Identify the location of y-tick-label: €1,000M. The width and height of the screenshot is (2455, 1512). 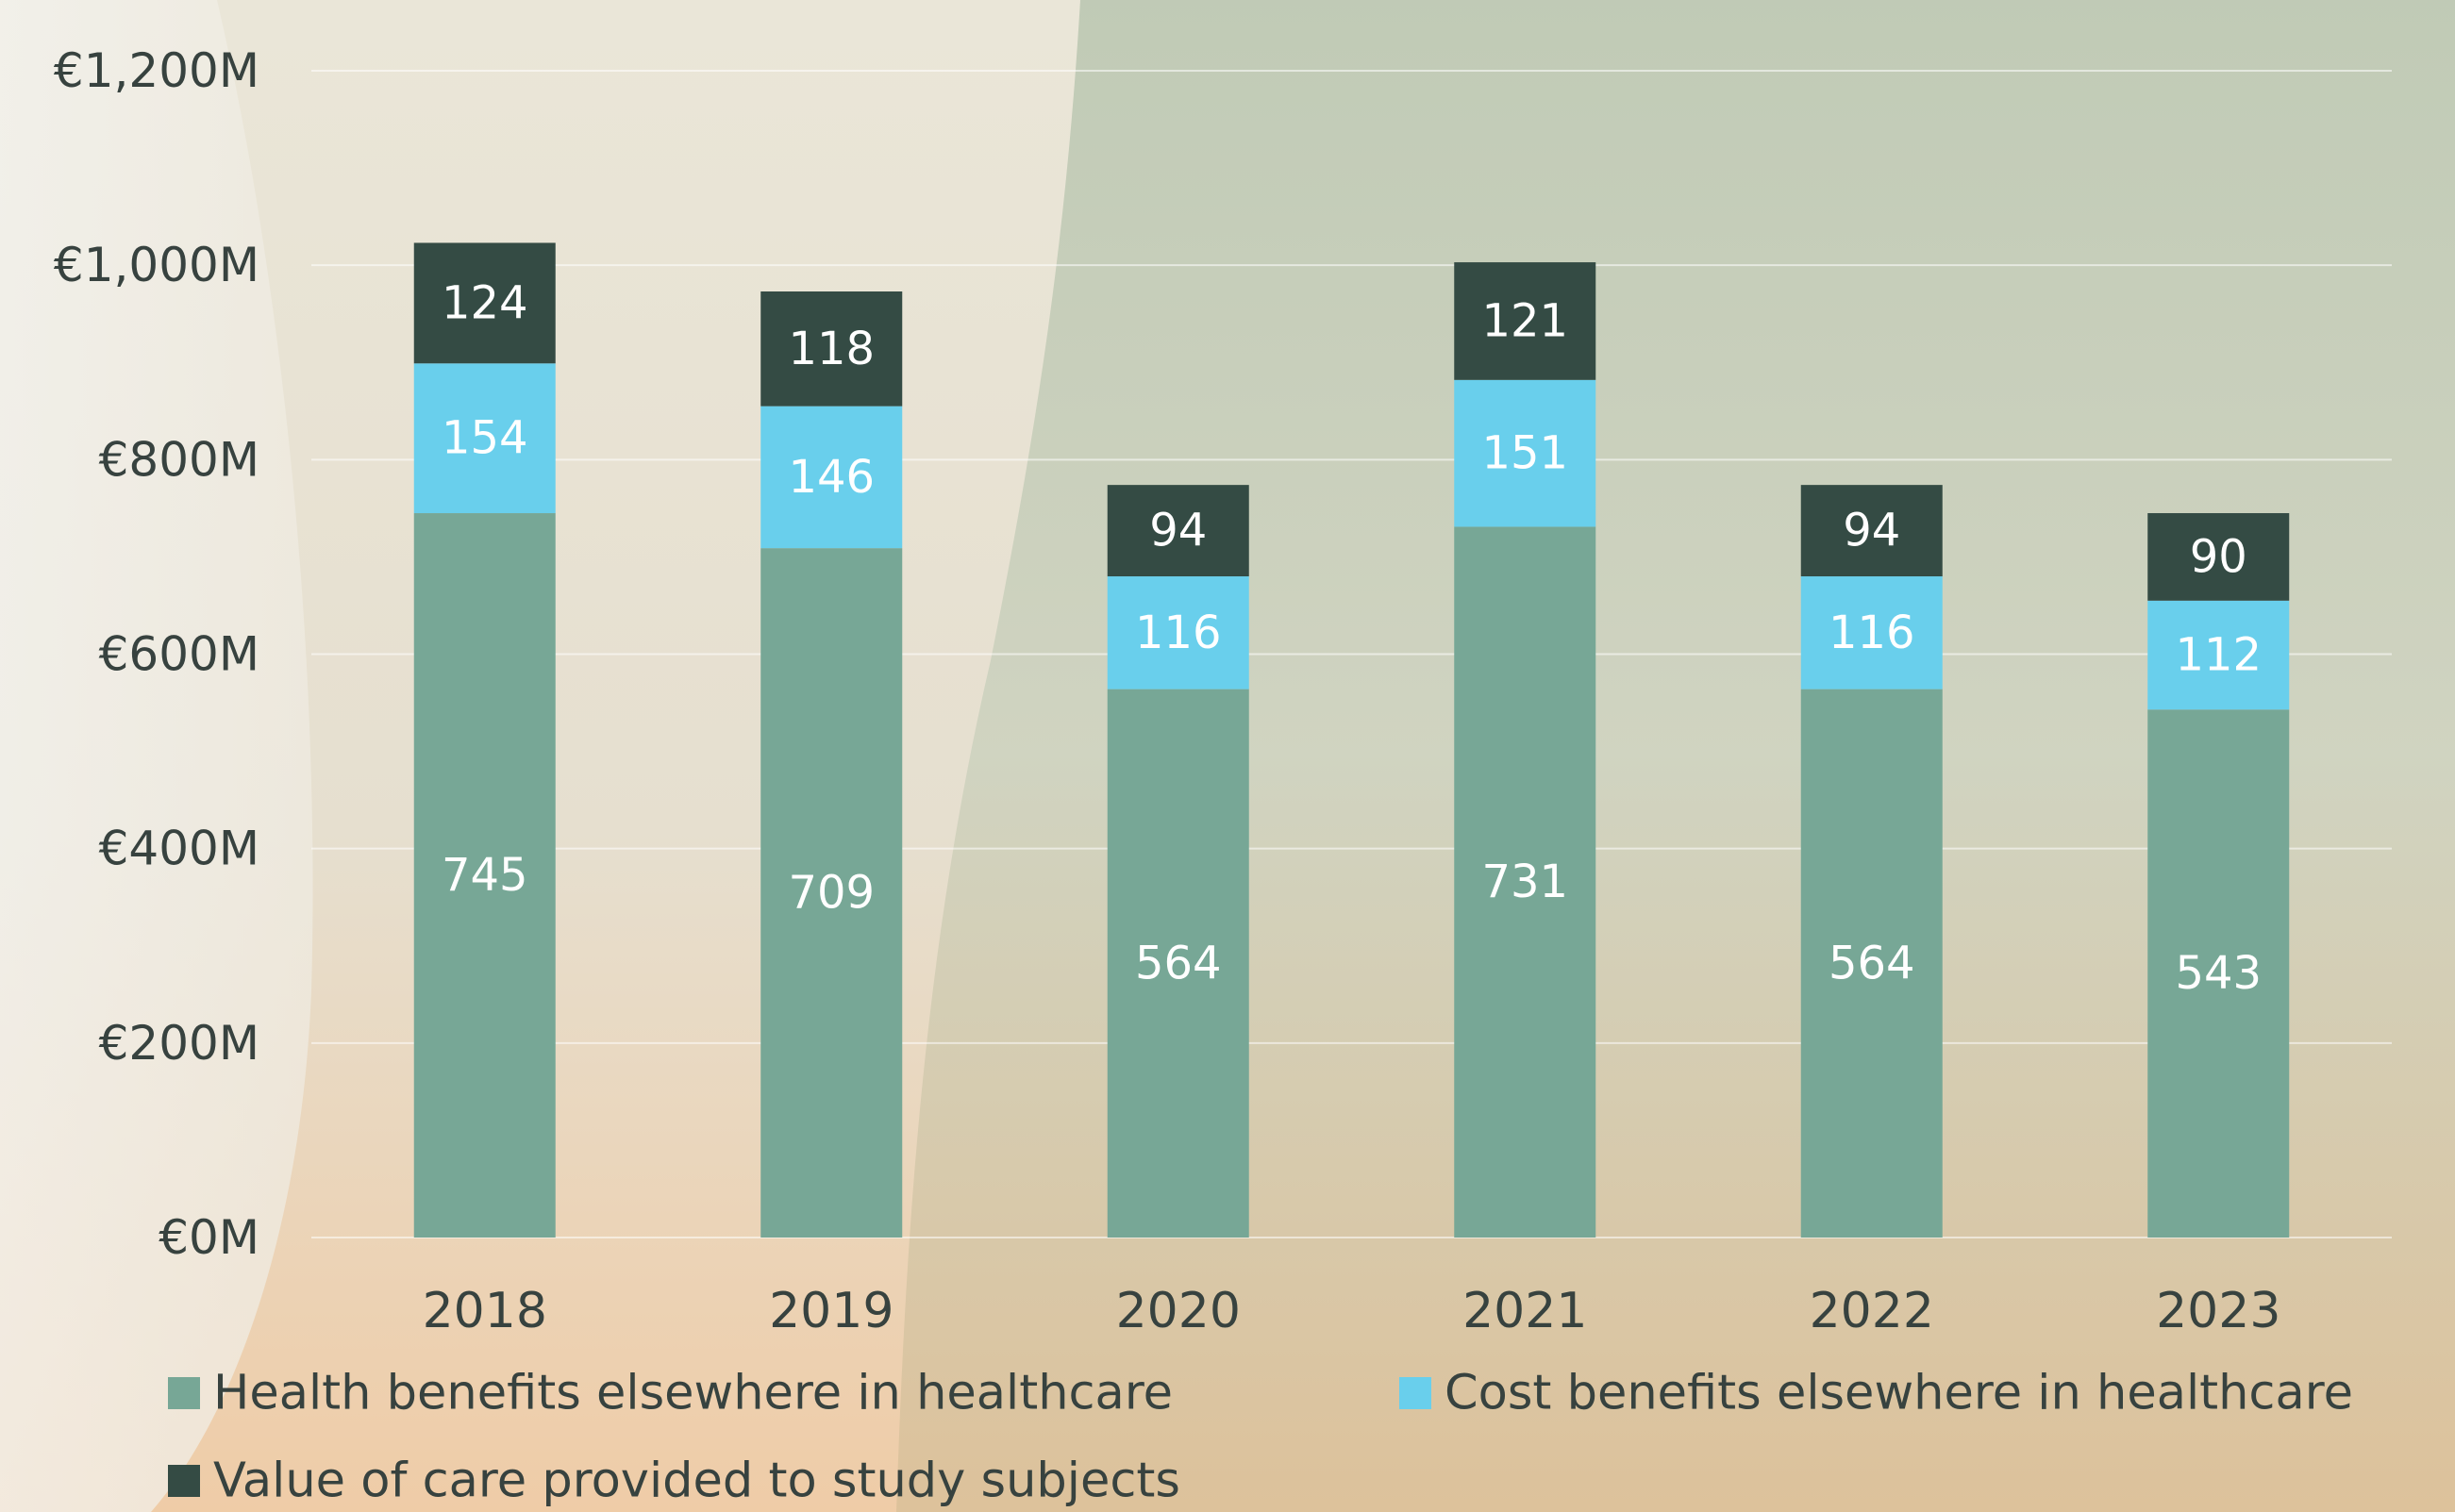
(156, 265).